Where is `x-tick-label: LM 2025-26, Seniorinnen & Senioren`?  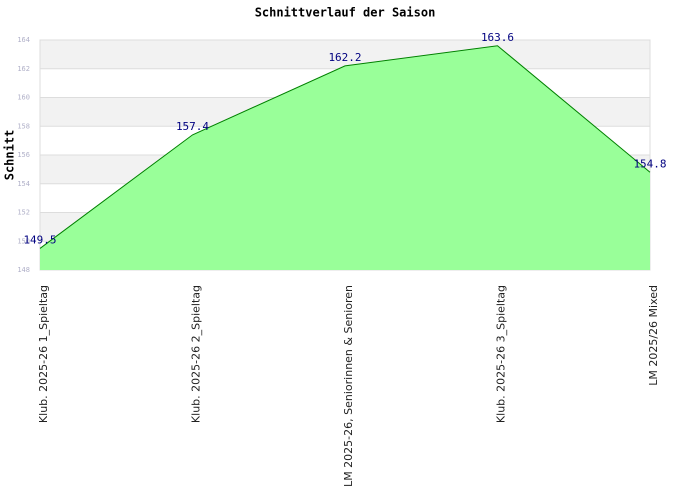
x-tick-label: LM 2025-26, Seniorinnen & Senioren is located at coordinates (348, 386).